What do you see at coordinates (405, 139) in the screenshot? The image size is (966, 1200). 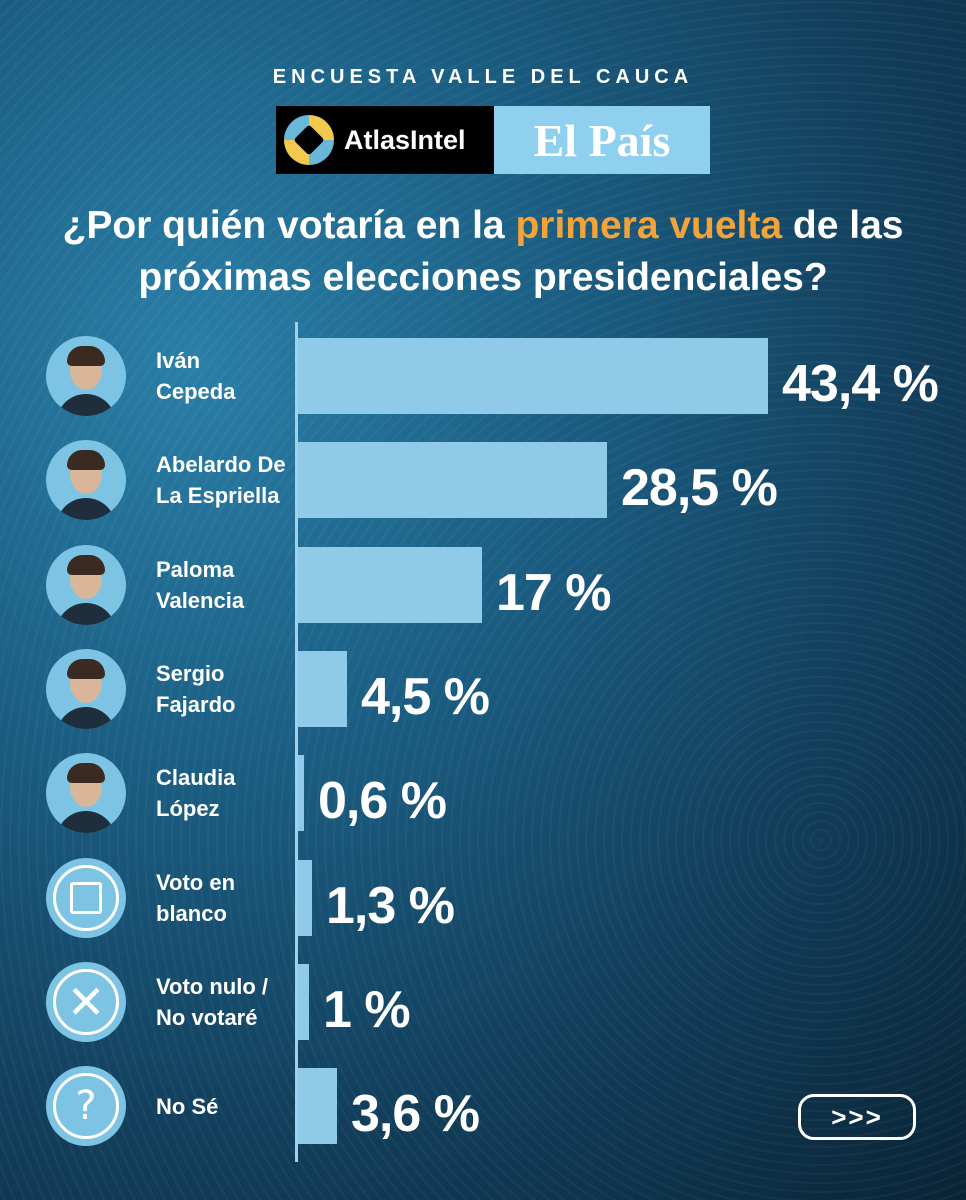 I see `atlasintel-wordmark: AtlasIntel` at bounding box center [405, 139].